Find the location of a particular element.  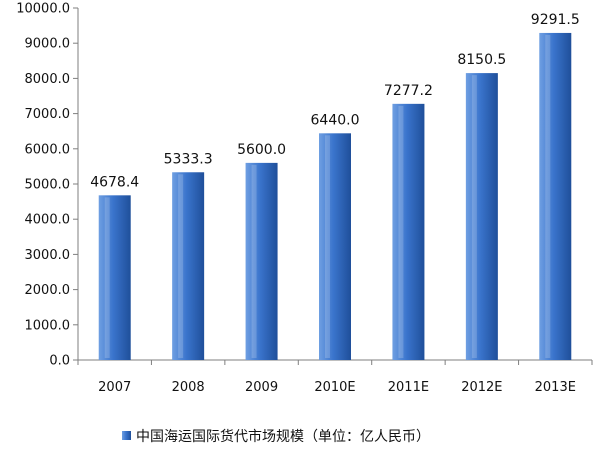

x-tick-label: 2013E is located at coordinates (555, 387).